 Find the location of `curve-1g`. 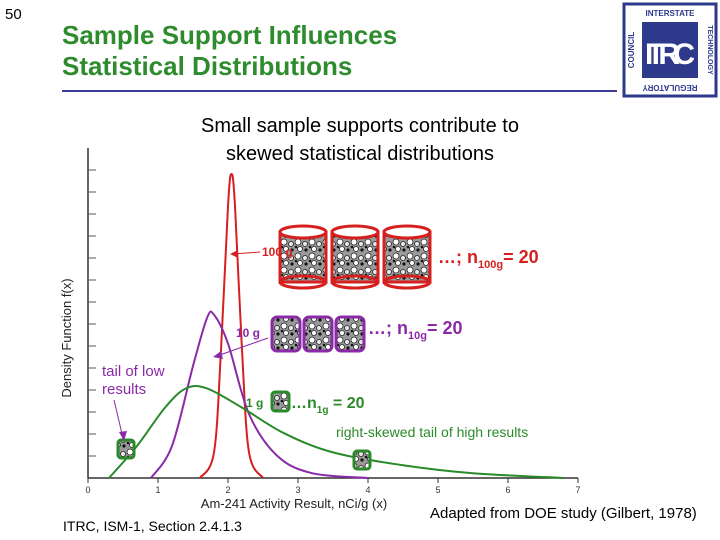

curve-1g is located at coordinates (336, 432).